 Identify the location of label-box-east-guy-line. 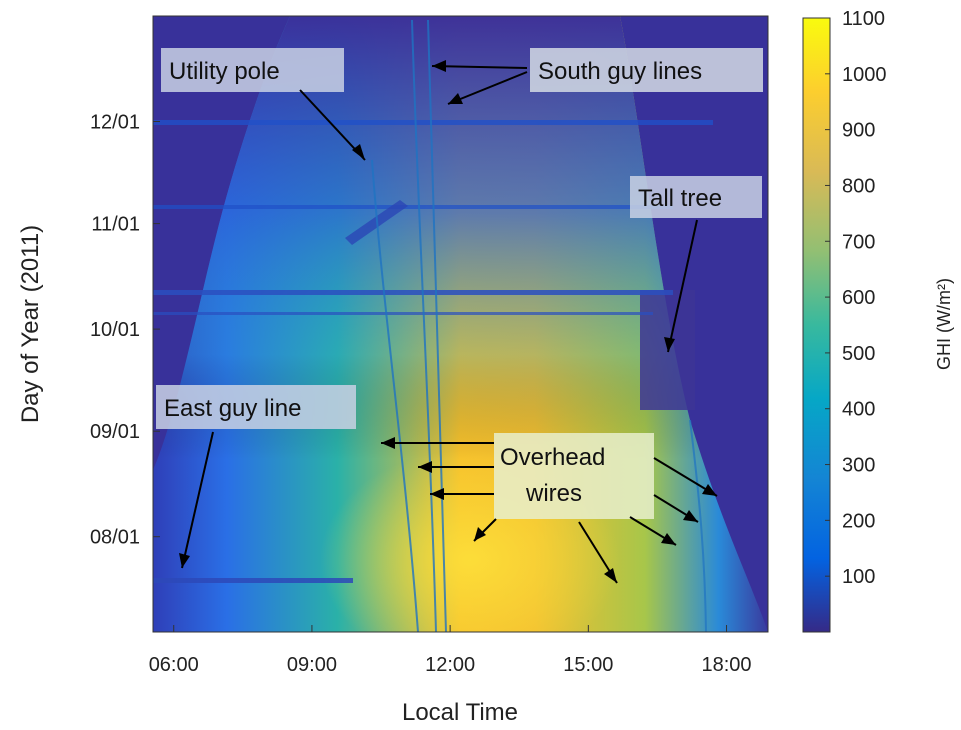
(256, 407).